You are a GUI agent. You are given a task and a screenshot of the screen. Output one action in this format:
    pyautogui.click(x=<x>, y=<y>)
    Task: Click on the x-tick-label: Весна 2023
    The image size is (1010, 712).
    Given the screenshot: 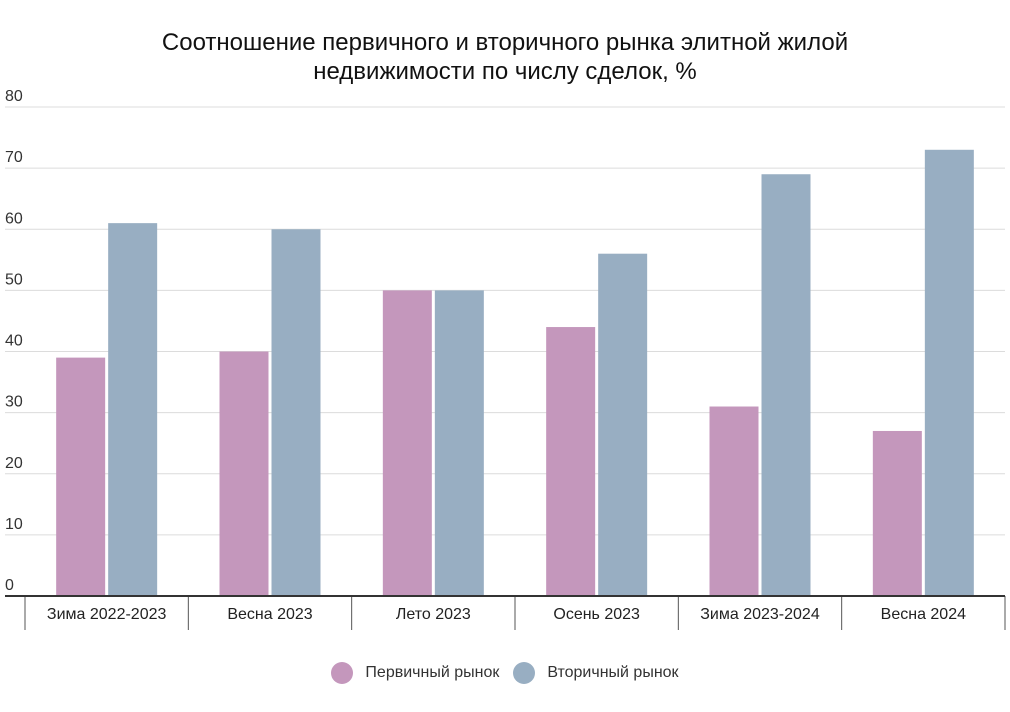 What is the action you would take?
    pyautogui.click(x=269, y=614)
    